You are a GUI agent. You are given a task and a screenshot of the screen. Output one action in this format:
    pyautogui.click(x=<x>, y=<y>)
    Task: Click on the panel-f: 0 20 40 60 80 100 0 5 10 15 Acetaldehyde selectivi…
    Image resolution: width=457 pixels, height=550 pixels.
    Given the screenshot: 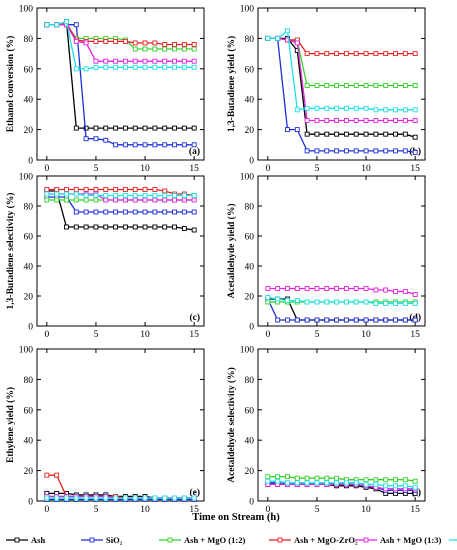 What is the action you would take?
    pyautogui.click(x=326, y=430)
    